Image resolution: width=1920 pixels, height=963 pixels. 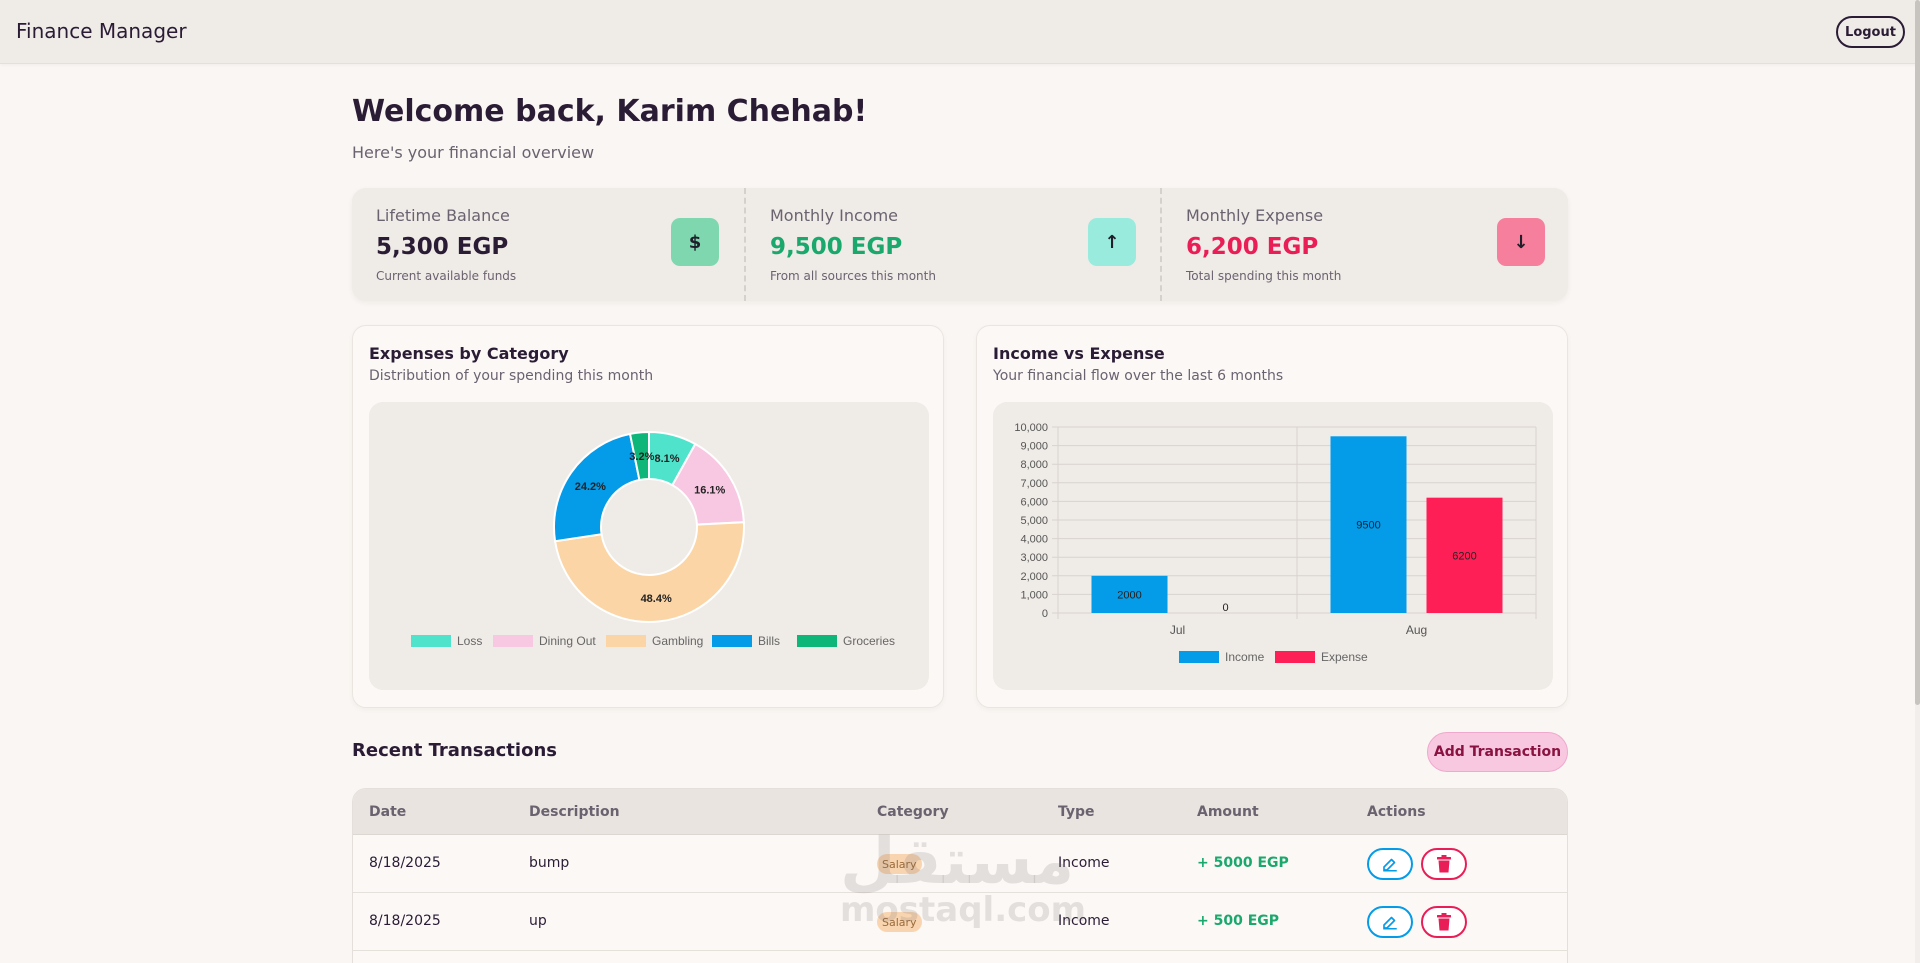 I want to click on legend-label: Bills, so click(x=769, y=641).